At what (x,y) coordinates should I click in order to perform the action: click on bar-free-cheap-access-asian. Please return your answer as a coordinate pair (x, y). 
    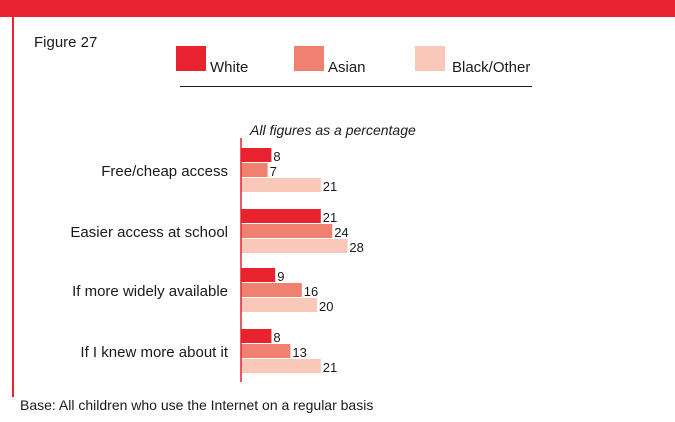
    Looking at the image, I should click on (254, 170).